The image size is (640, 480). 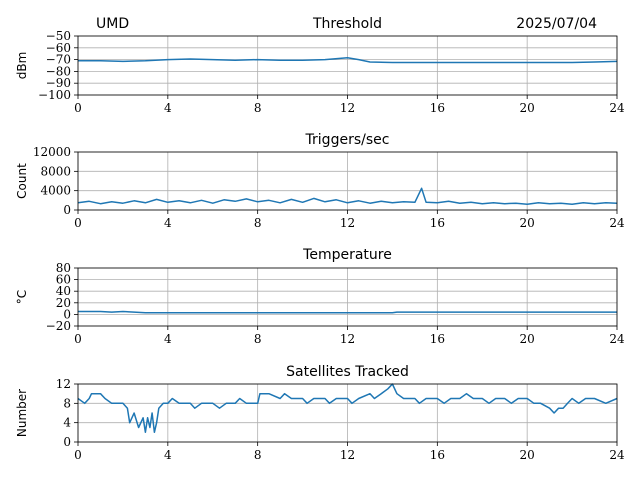 I want to click on date-label: 2025/07/04, so click(x=556, y=24).